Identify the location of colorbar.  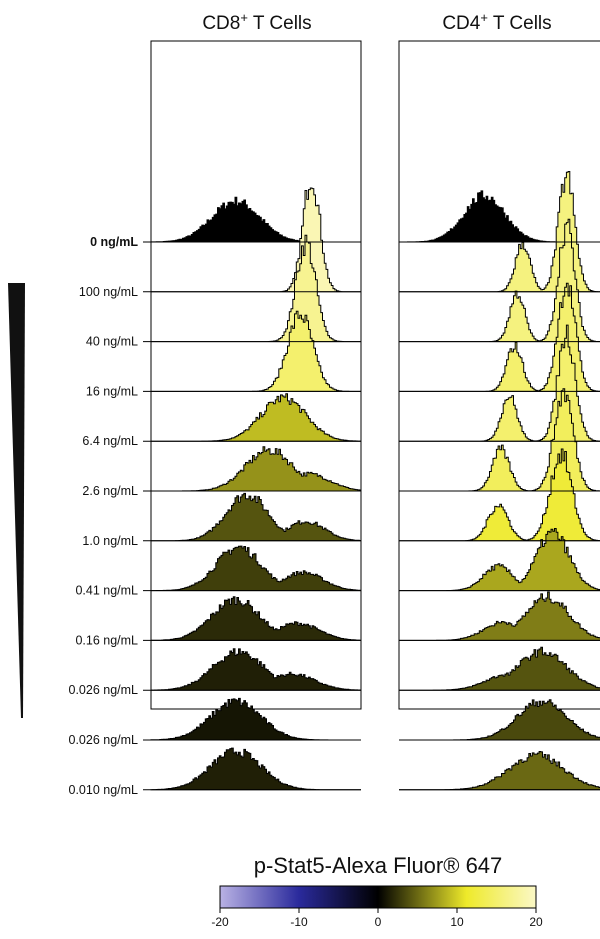
(378, 897).